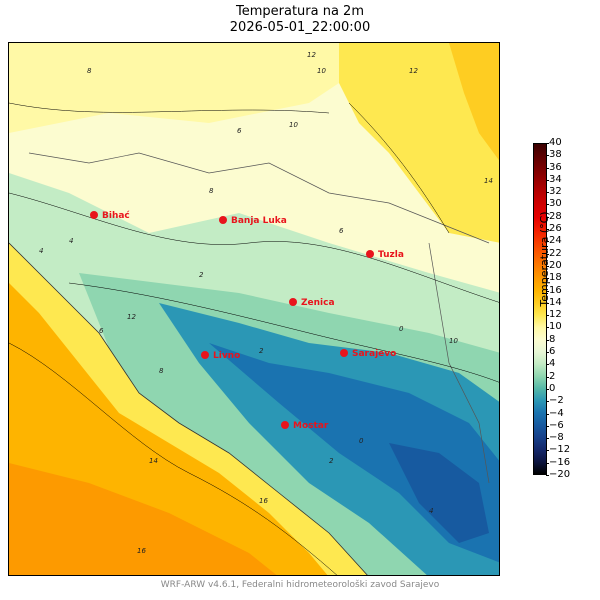  I want to click on colorbar-tick: 16, so click(554, 290).